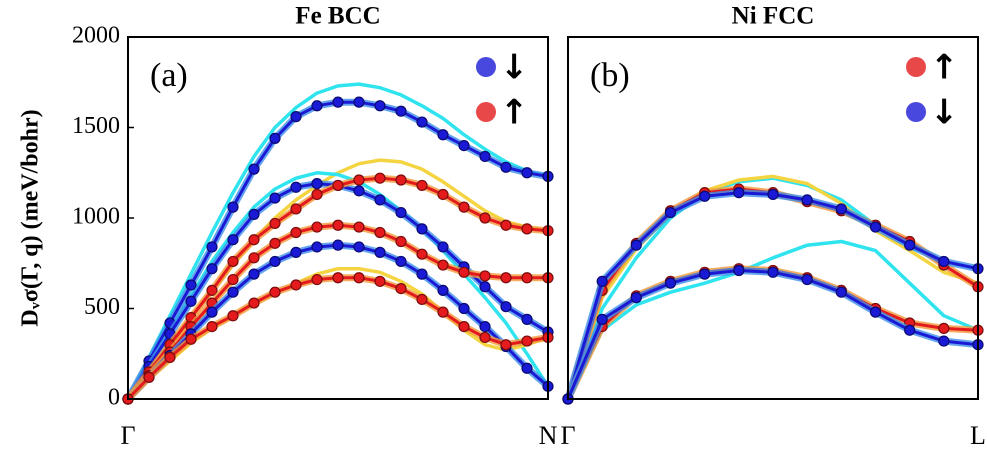 The width and height of the screenshot is (987, 452). Describe the element at coordinates (978, 435) in the screenshot. I see `x-tick-label: L` at that location.